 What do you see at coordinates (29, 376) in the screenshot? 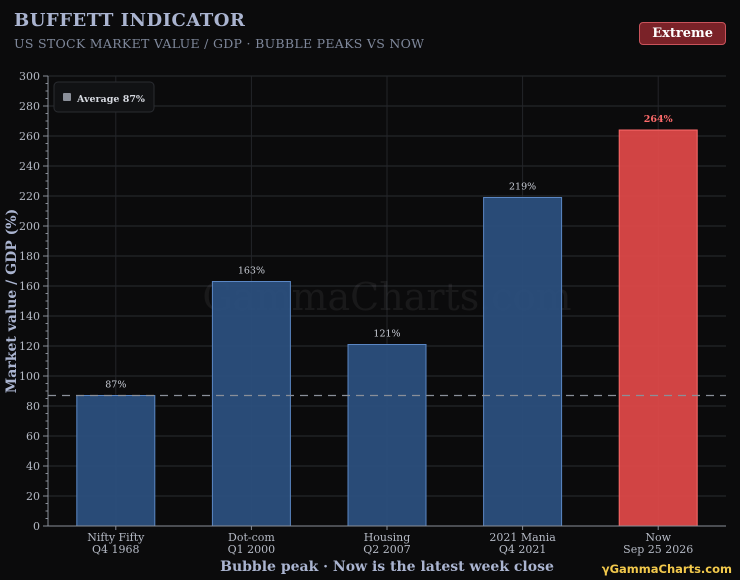
I see `y-tick-label: 100` at bounding box center [29, 376].